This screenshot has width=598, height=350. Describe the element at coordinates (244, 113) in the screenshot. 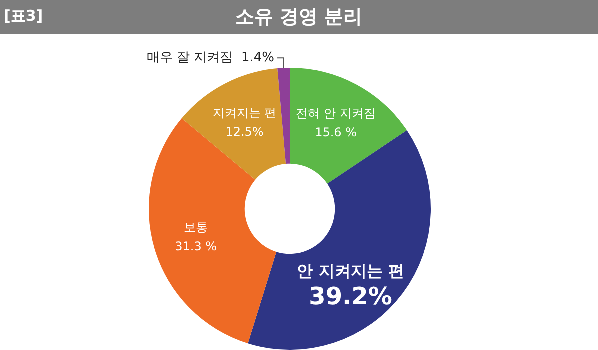

I see `slice-label: 지켜지는 편` at that location.